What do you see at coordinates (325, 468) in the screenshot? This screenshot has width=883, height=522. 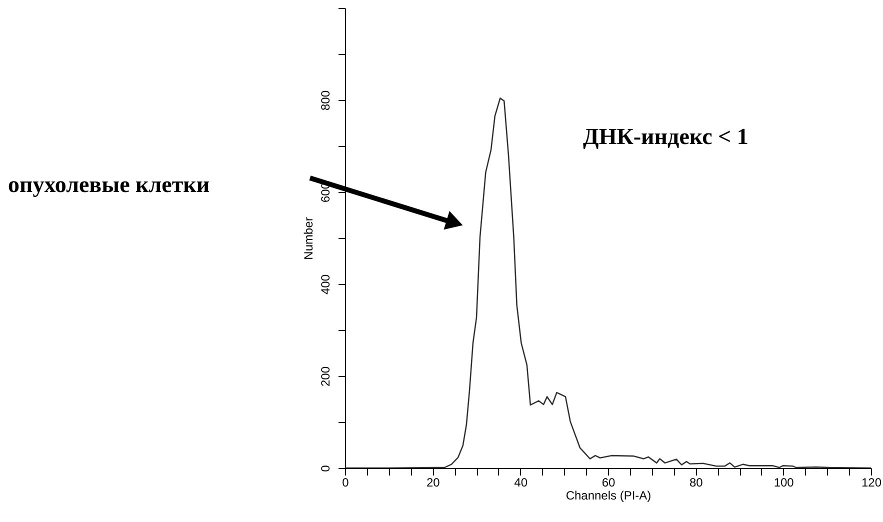 I see `y-tick-label: 0` at bounding box center [325, 468].